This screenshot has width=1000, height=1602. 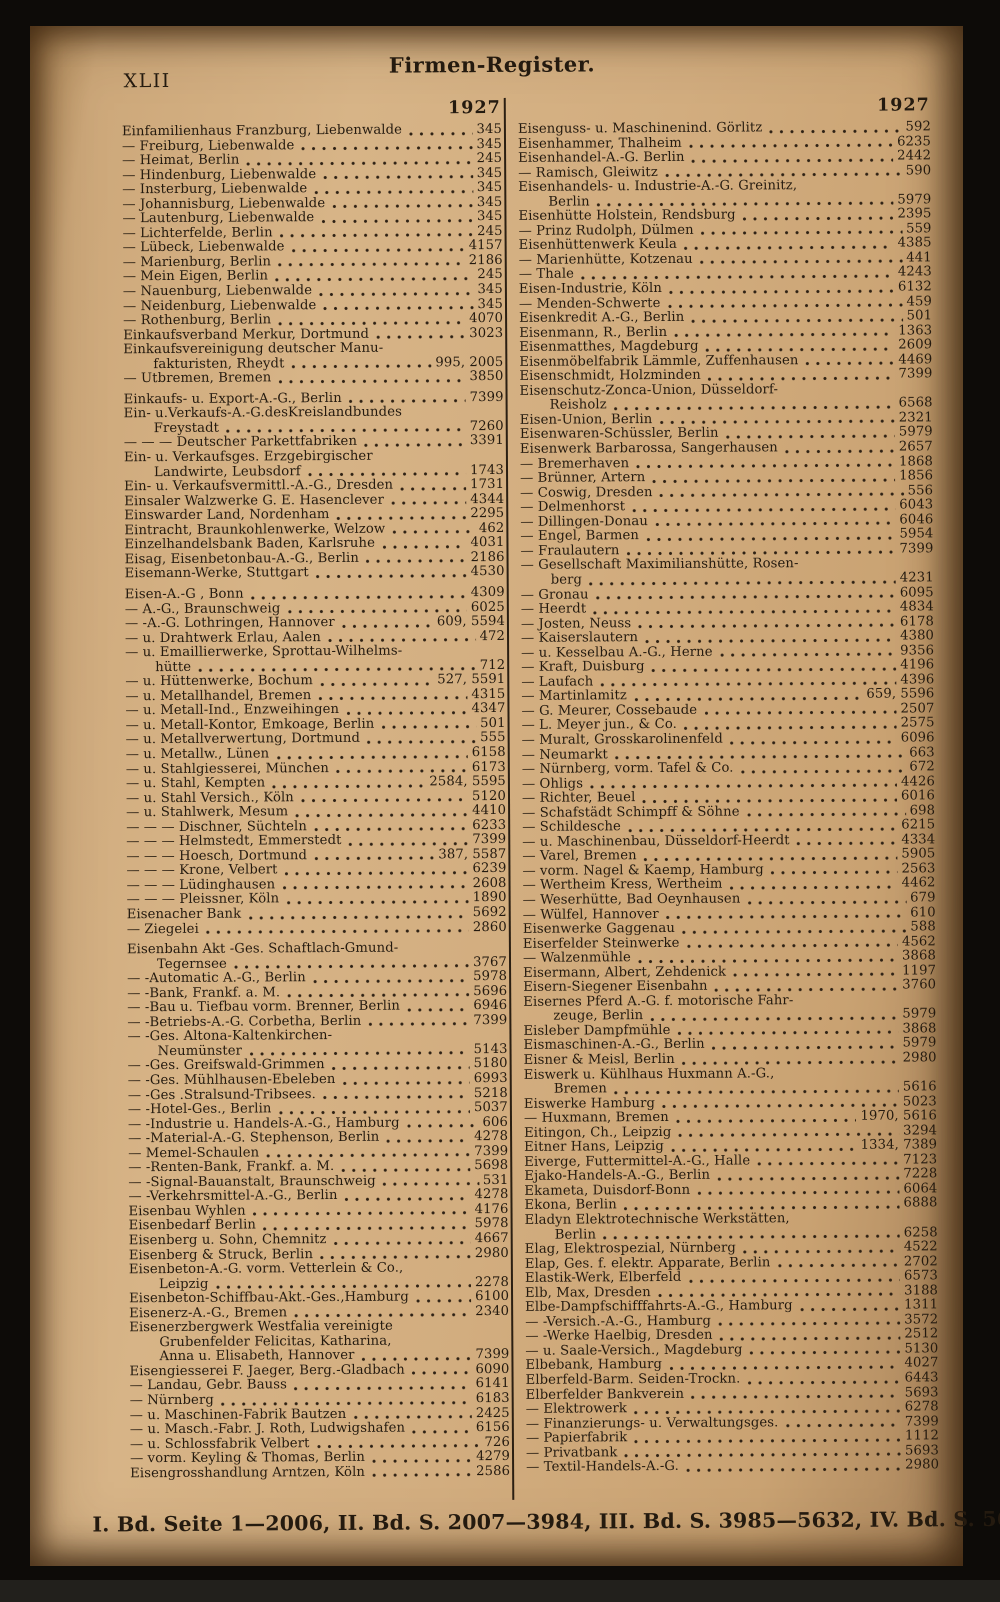 What do you see at coordinates (487, 514) in the screenshot?
I see `entry-page-number: 2295` at bounding box center [487, 514].